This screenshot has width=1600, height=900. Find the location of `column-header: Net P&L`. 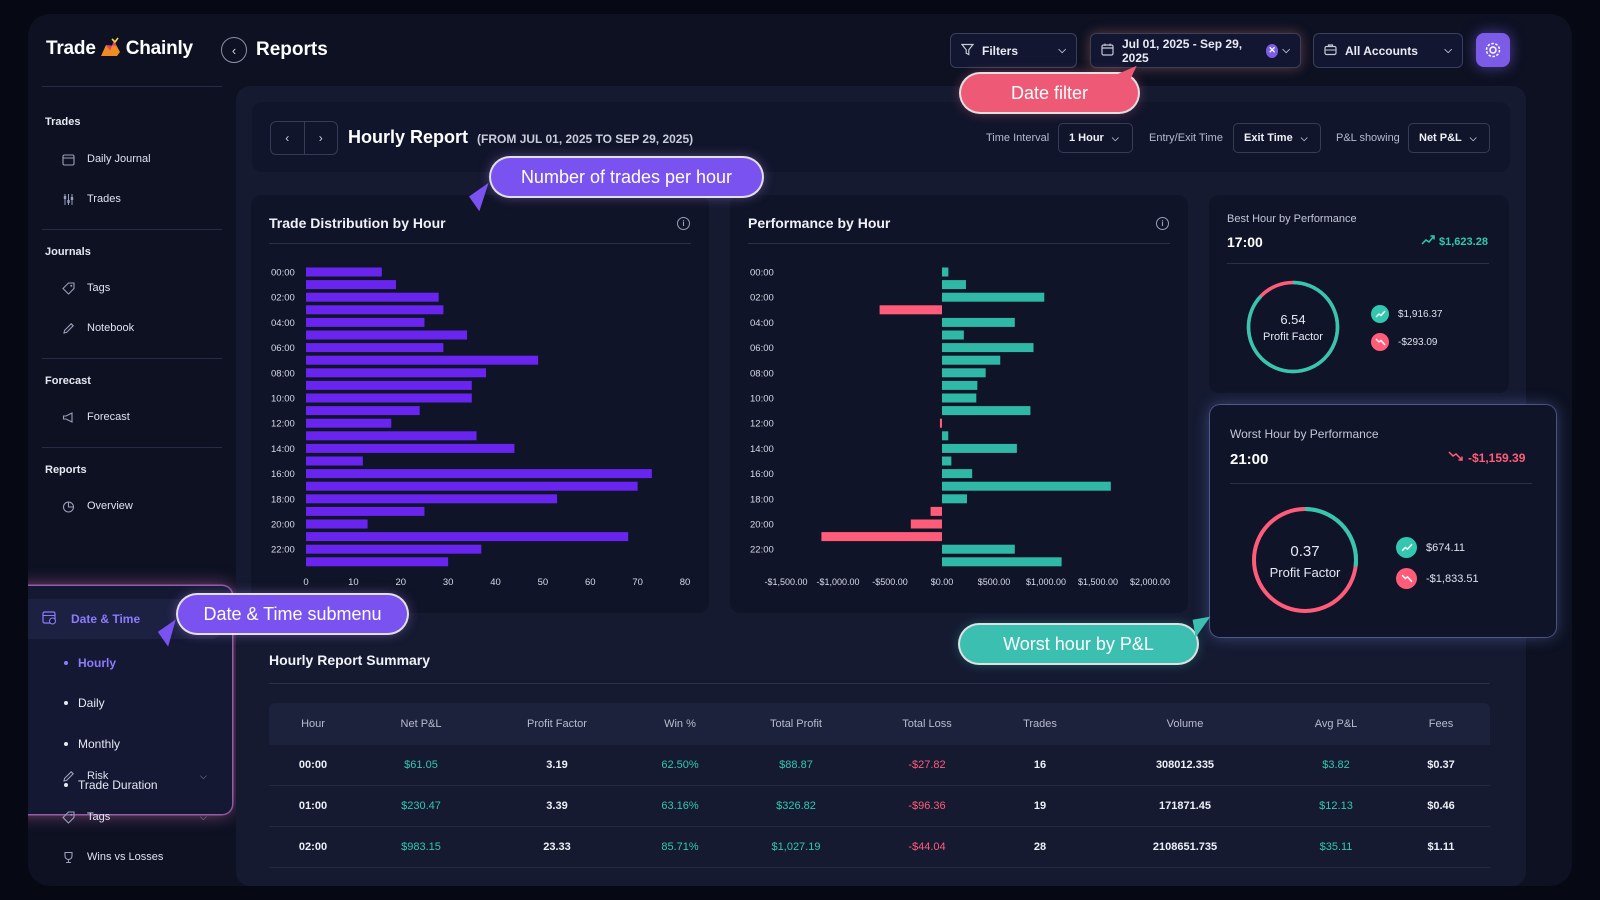

column-header: Net P&L is located at coordinates (421, 724).